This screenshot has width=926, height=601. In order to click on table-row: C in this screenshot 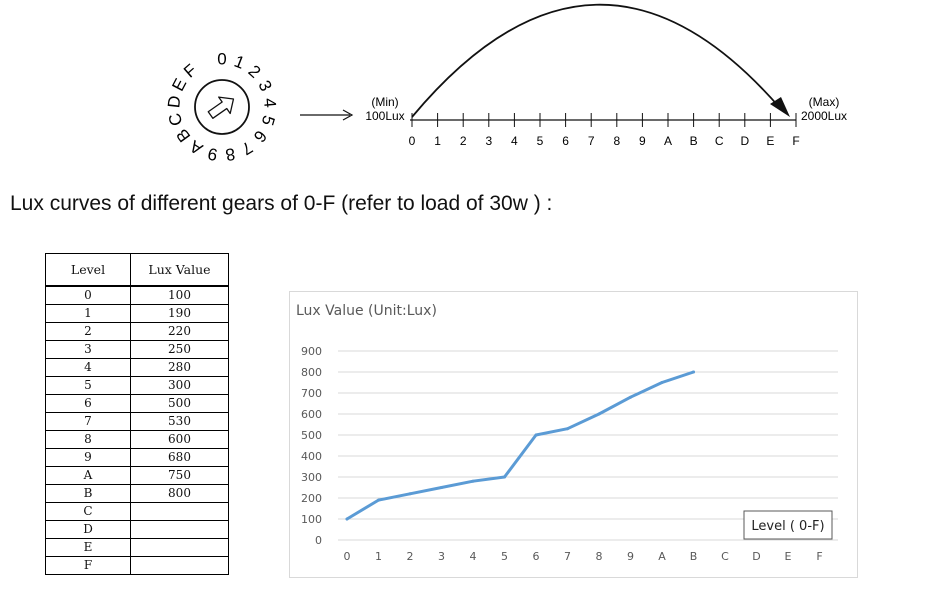, I will do `click(137, 511)`.